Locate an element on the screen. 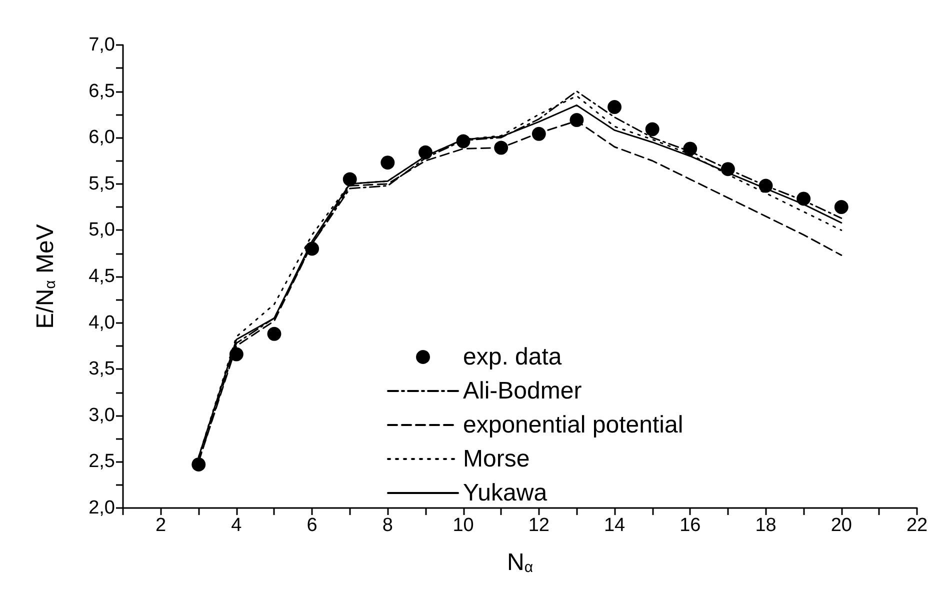  x-tick-label: 8 is located at coordinates (387, 525).